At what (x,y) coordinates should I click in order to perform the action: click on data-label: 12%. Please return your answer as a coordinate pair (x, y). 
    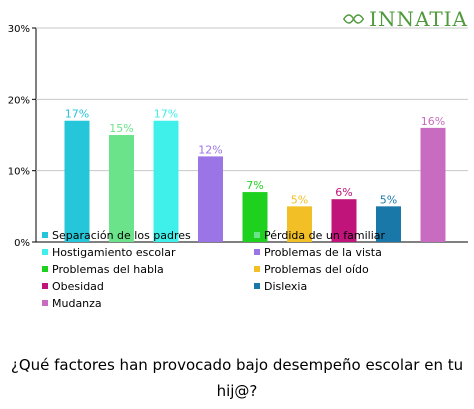
    Looking at the image, I should click on (210, 149).